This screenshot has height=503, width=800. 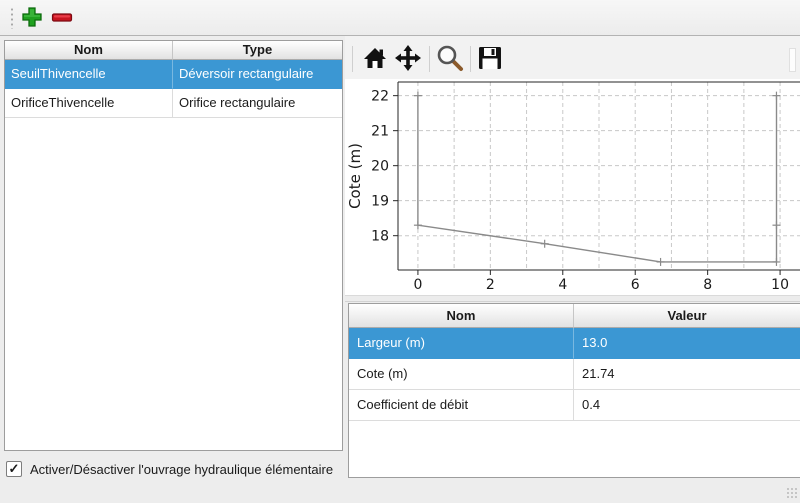 I want to click on checkbox-check-icon: ✓, so click(x=14, y=469).